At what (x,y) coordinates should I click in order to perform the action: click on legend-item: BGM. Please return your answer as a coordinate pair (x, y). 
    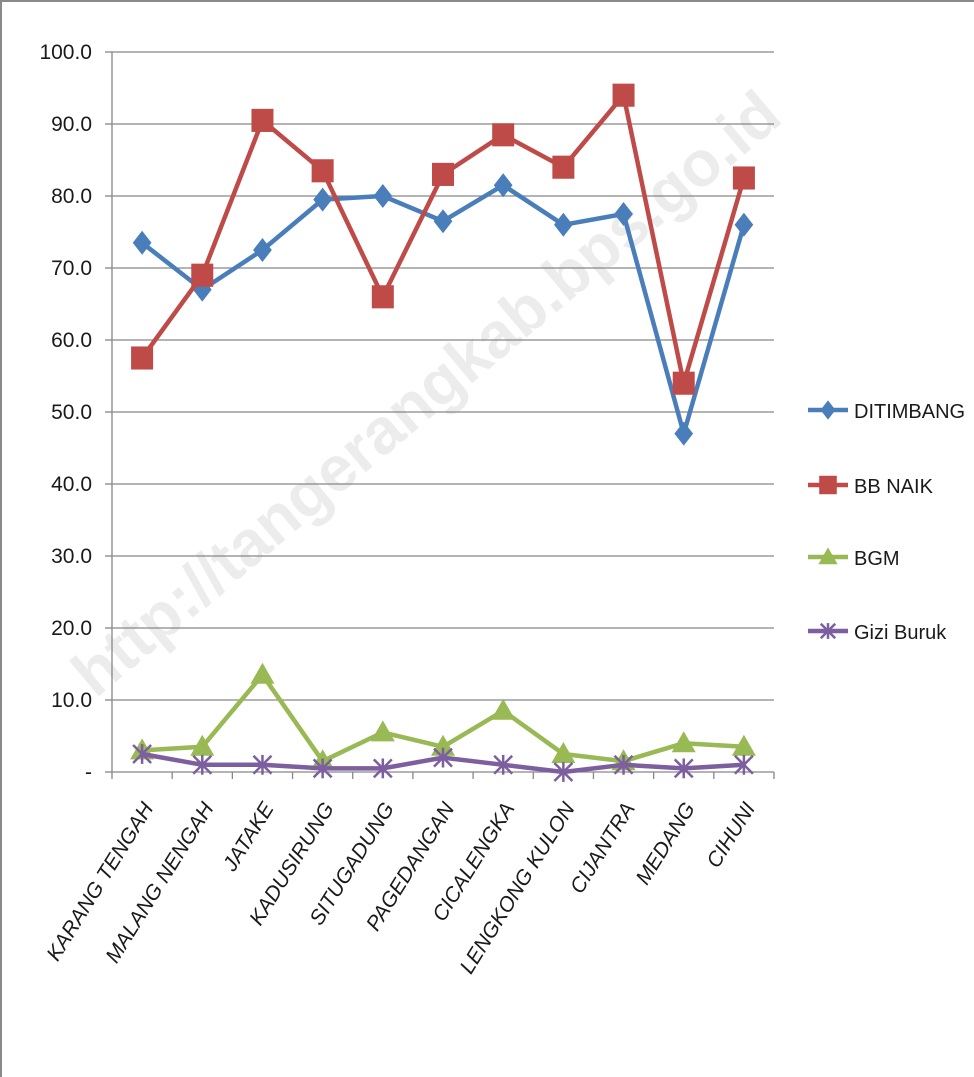
    Looking at the image, I should click on (854, 558).